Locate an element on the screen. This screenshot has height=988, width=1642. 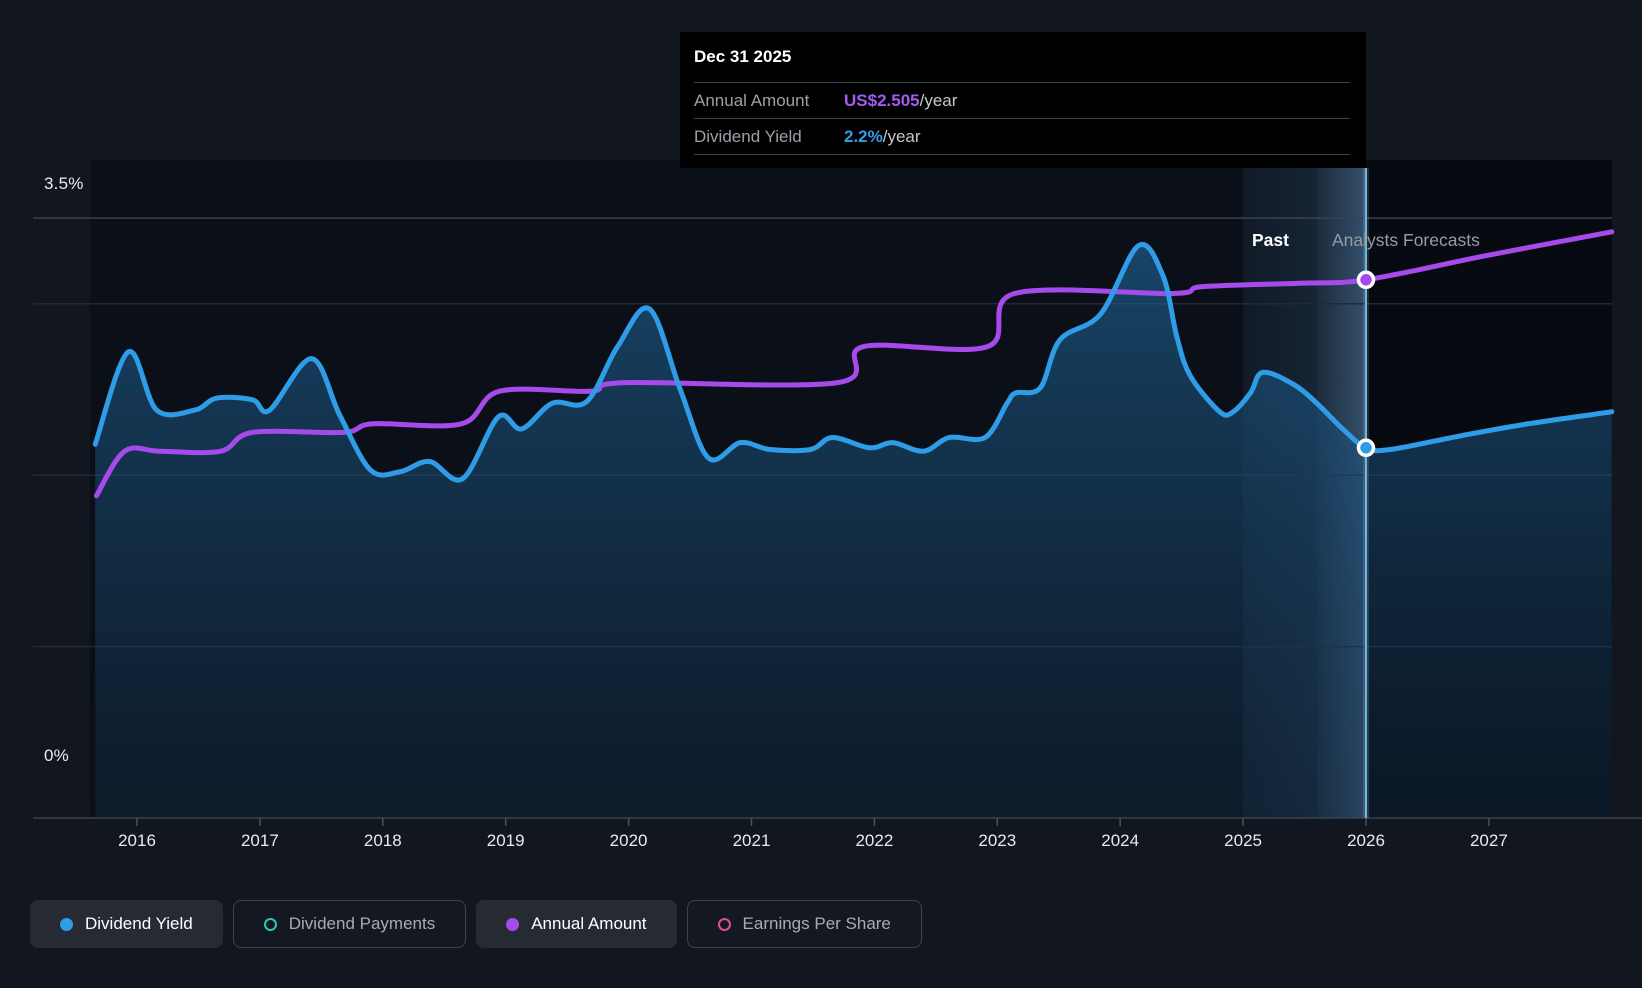
annual-amount-swatch-icon is located at coordinates (513, 924).